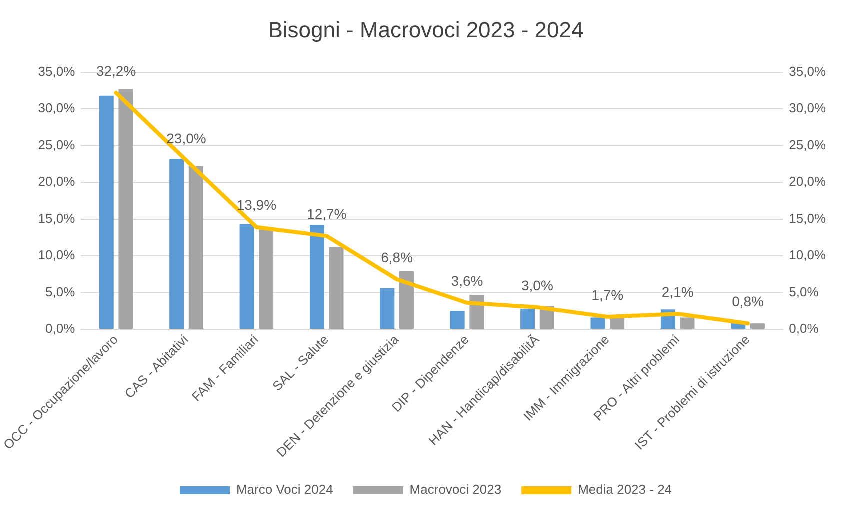  I want to click on data-label: 3,0%, so click(537, 285).